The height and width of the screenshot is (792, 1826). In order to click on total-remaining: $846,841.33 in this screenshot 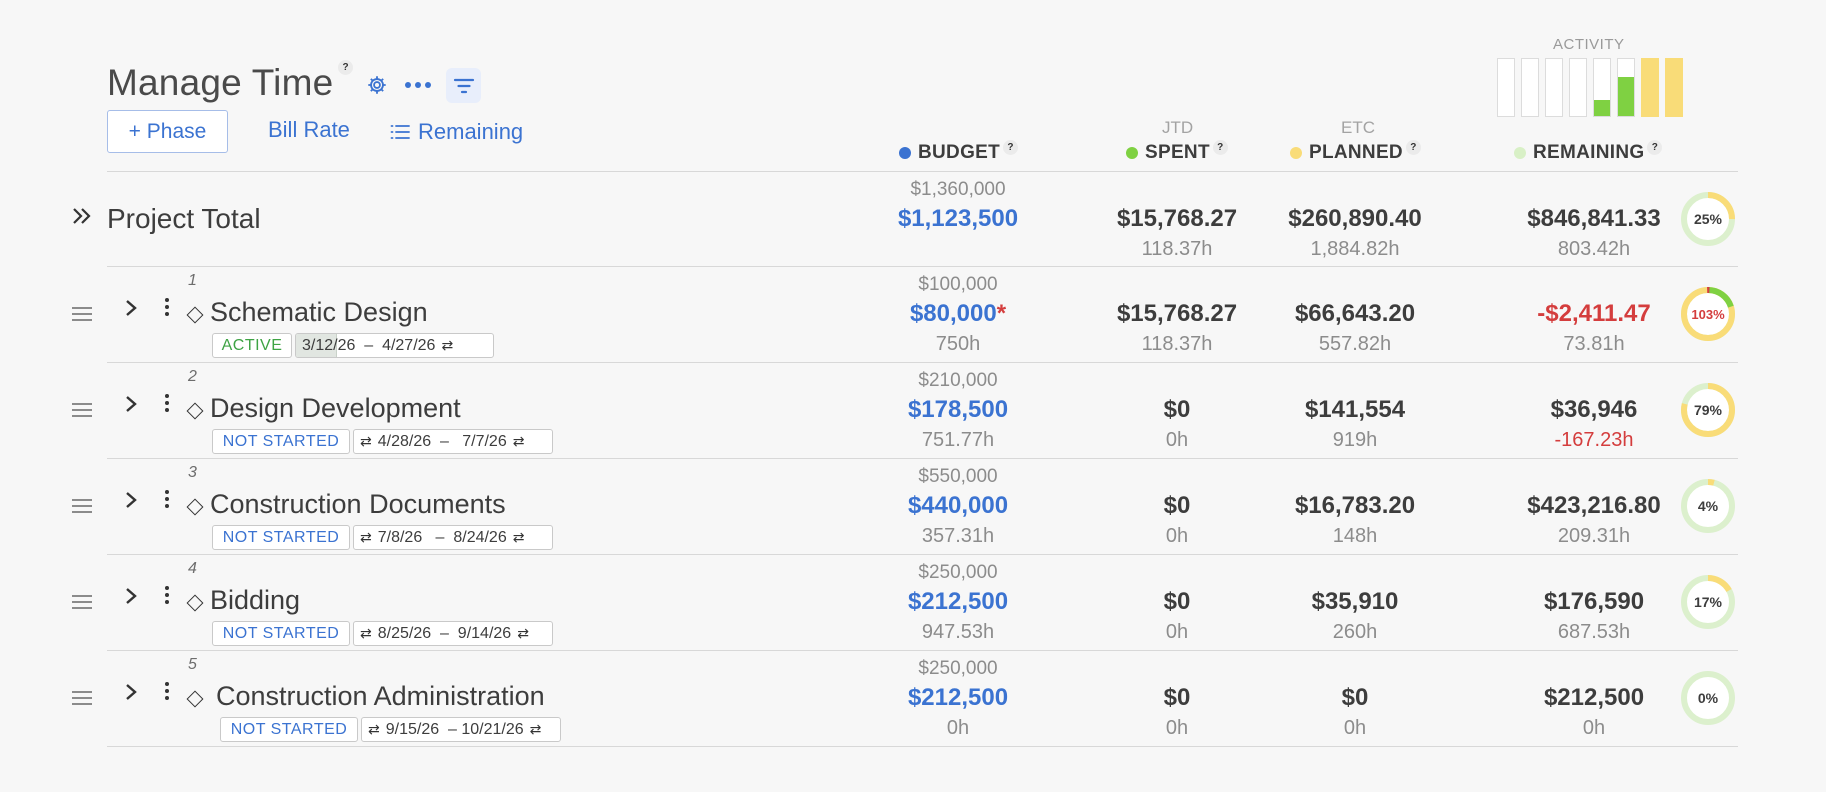, I will do `click(1594, 218)`.